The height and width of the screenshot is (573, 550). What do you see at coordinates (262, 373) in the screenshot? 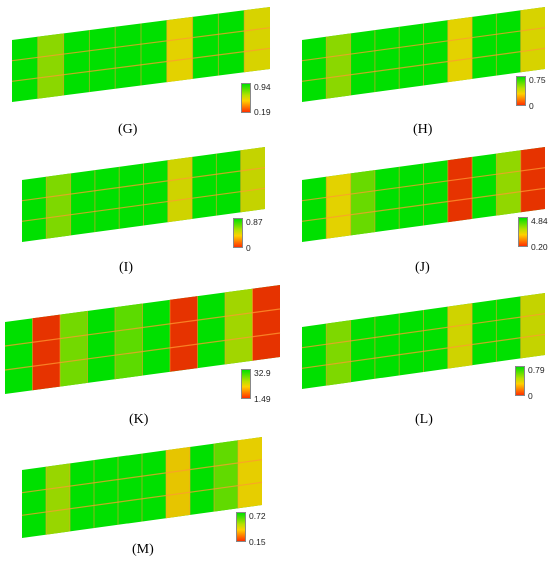
I see `colorbar-max-k: 32.9` at bounding box center [262, 373].